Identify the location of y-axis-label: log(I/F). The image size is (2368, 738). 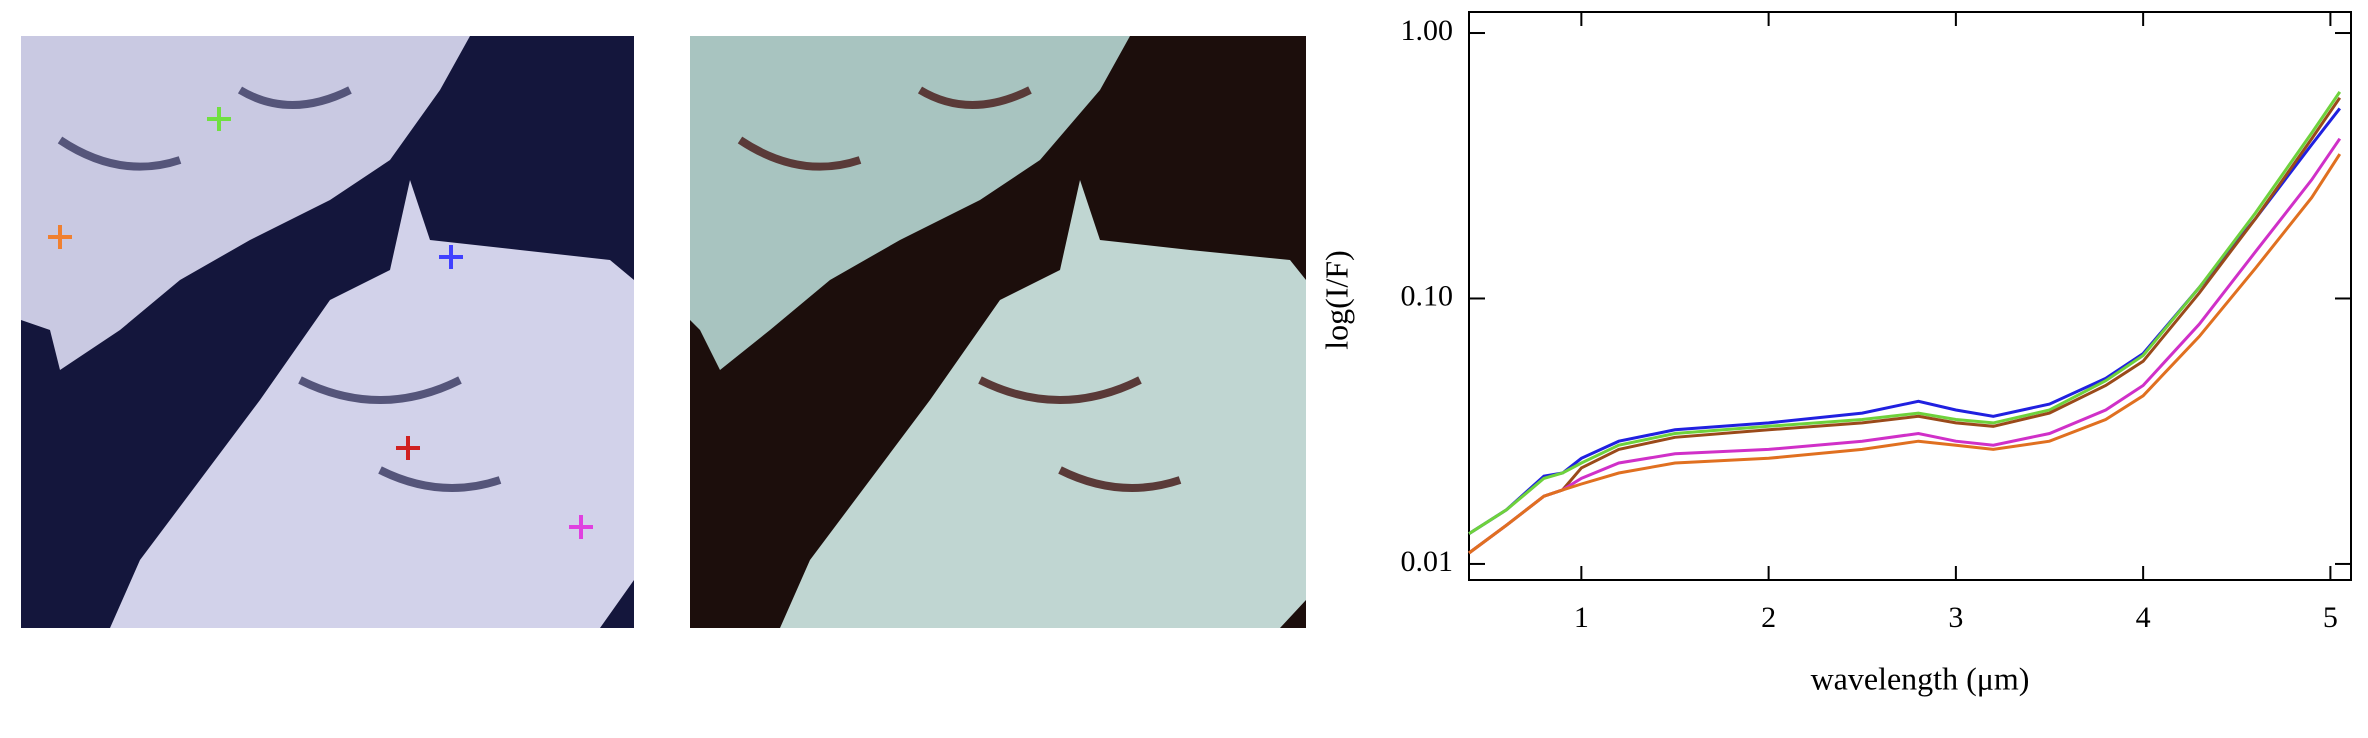
(1336, 300).